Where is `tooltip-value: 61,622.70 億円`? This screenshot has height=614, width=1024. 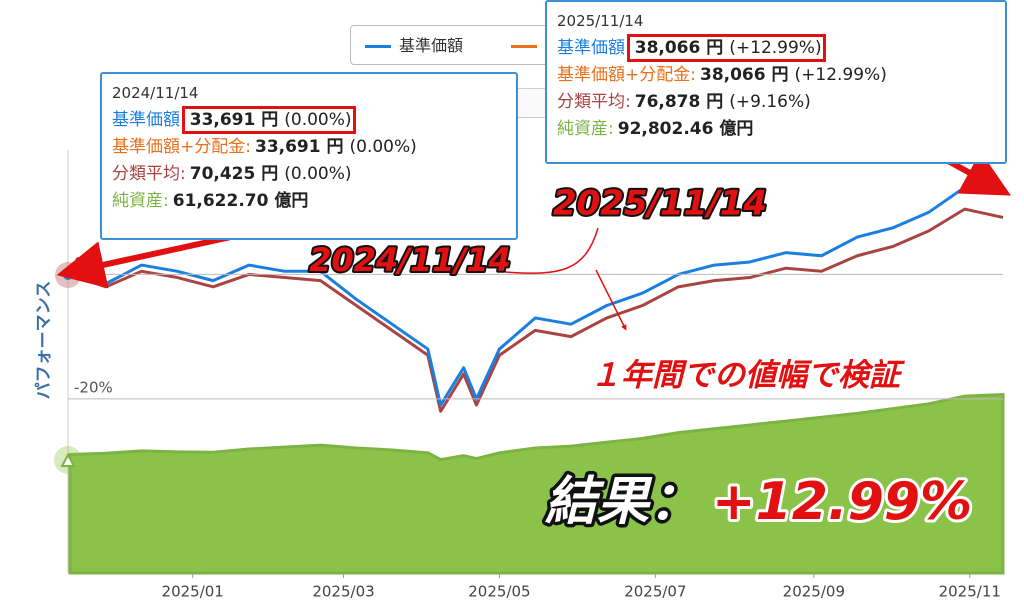
tooltip-value: 61,622.70 億円 is located at coordinates (240, 201).